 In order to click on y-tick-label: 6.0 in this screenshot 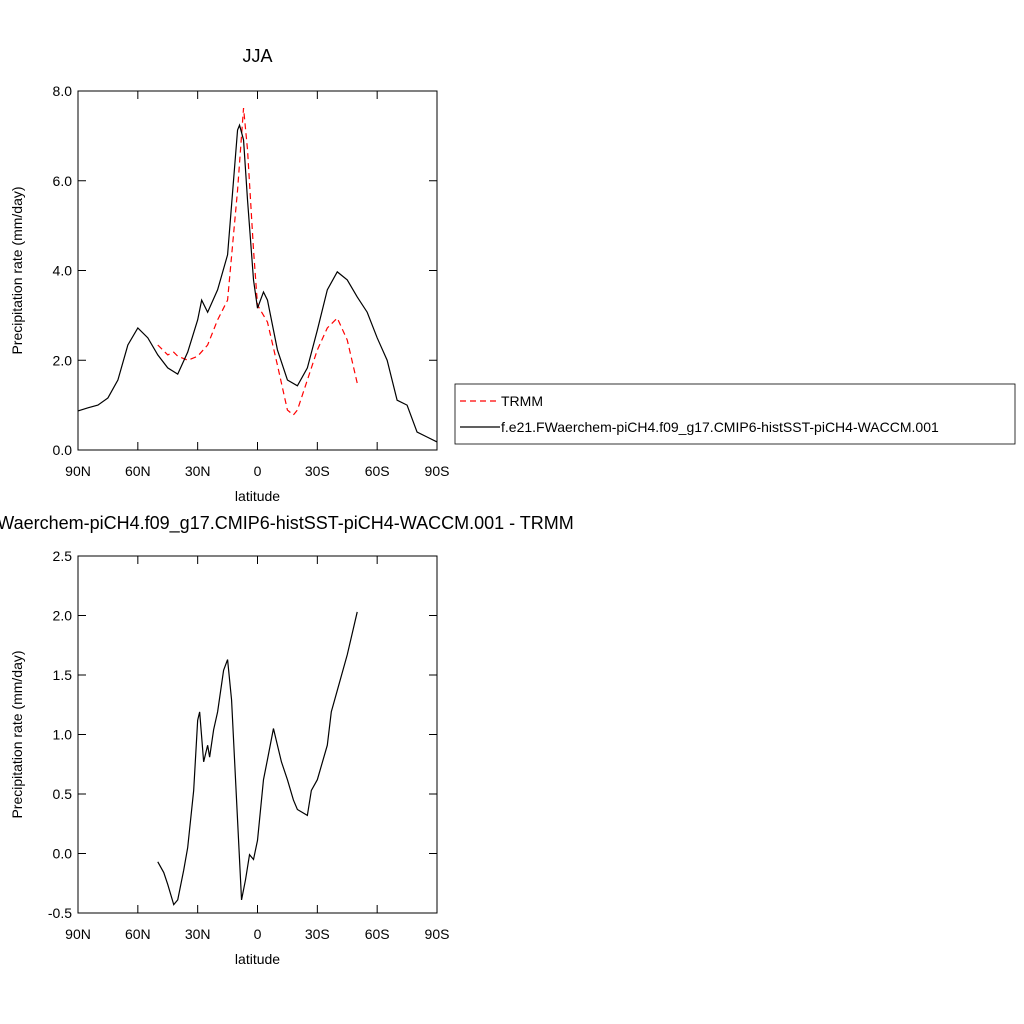, I will do `click(63, 181)`.